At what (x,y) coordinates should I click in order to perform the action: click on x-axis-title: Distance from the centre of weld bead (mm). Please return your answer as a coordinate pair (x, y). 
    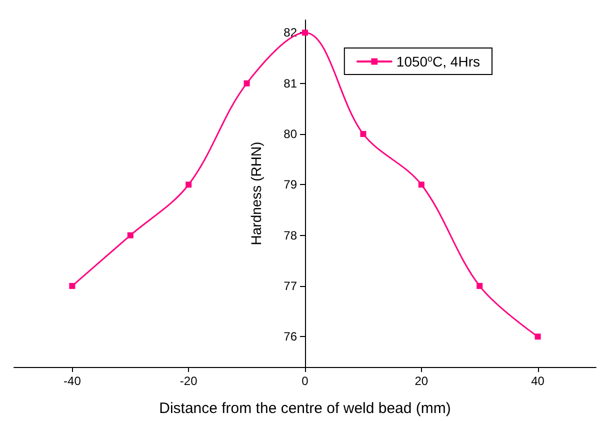
    Looking at the image, I should click on (305, 408).